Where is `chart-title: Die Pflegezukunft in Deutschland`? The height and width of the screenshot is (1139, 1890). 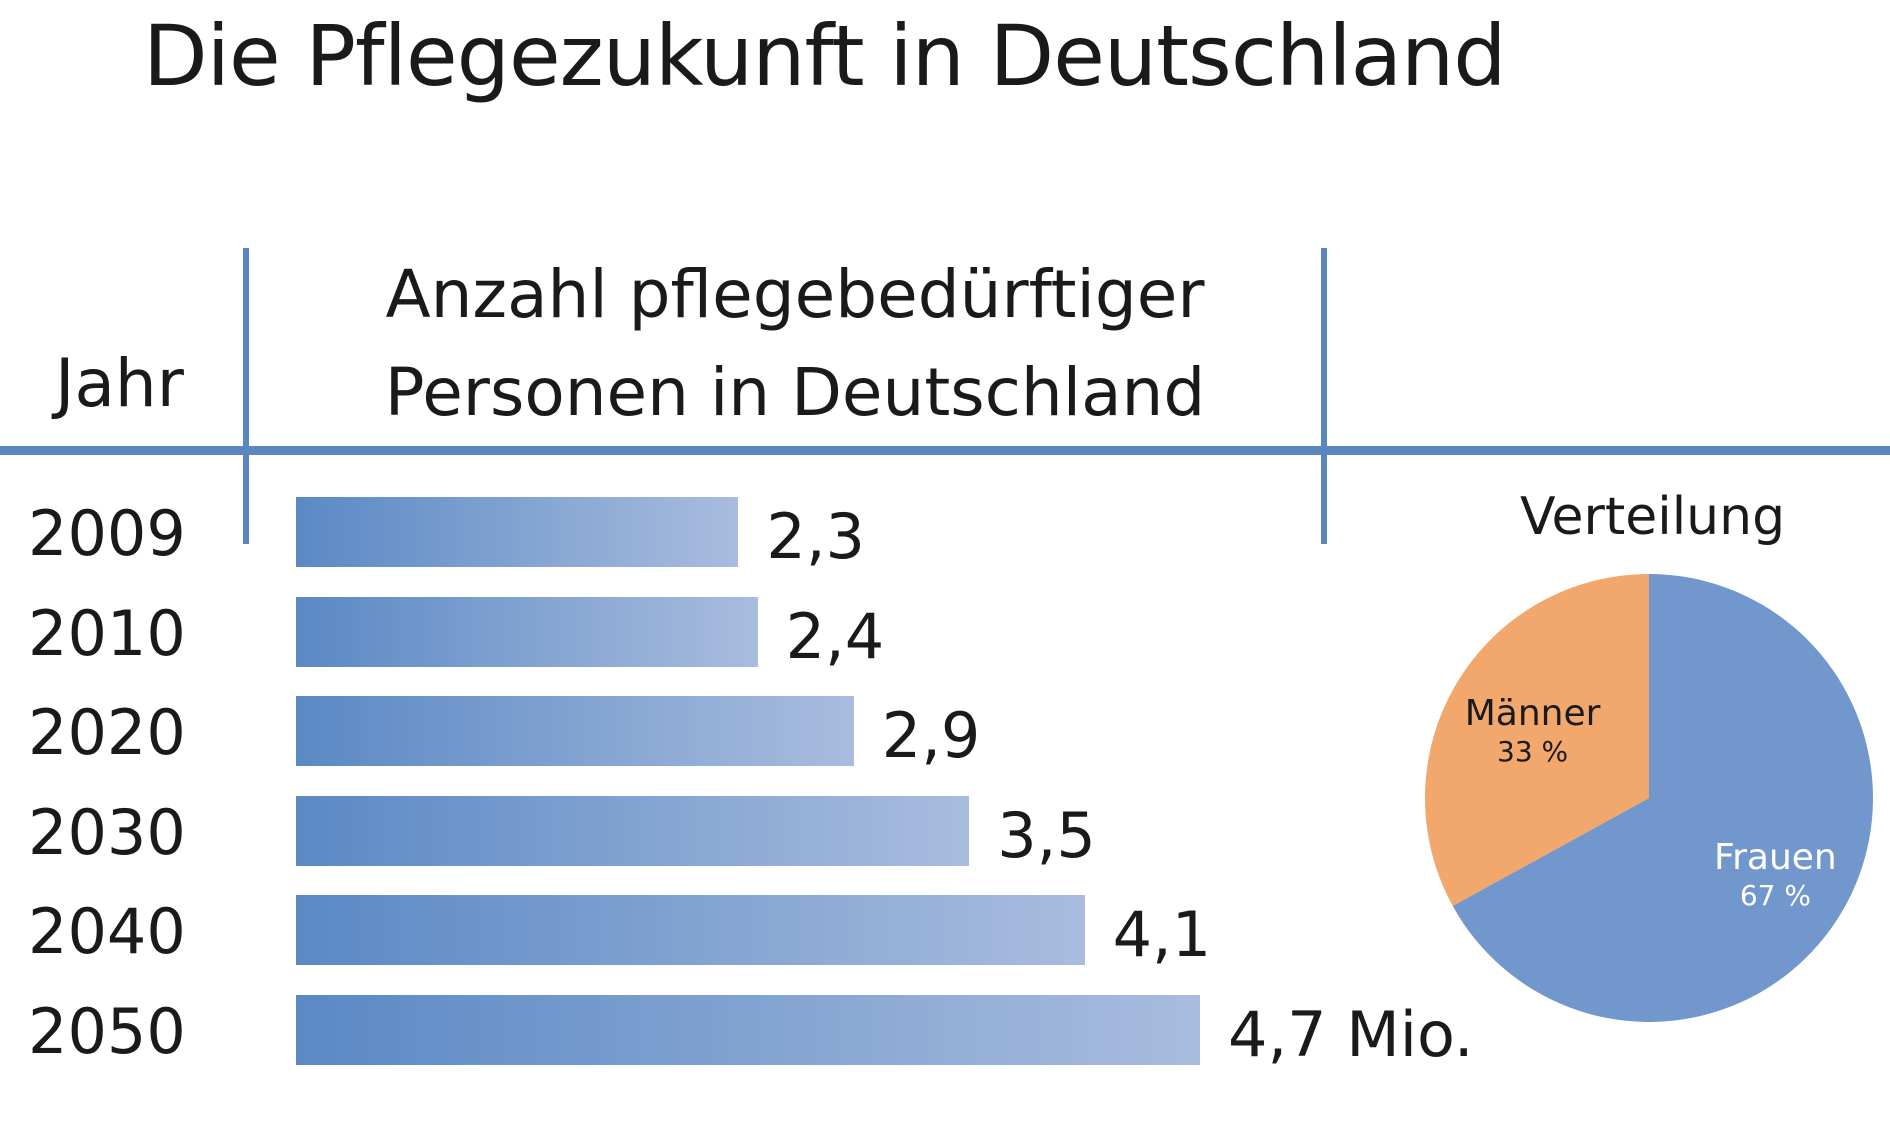
chart-title: Die Pflegezukunft in Deutschland is located at coordinates (825, 56).